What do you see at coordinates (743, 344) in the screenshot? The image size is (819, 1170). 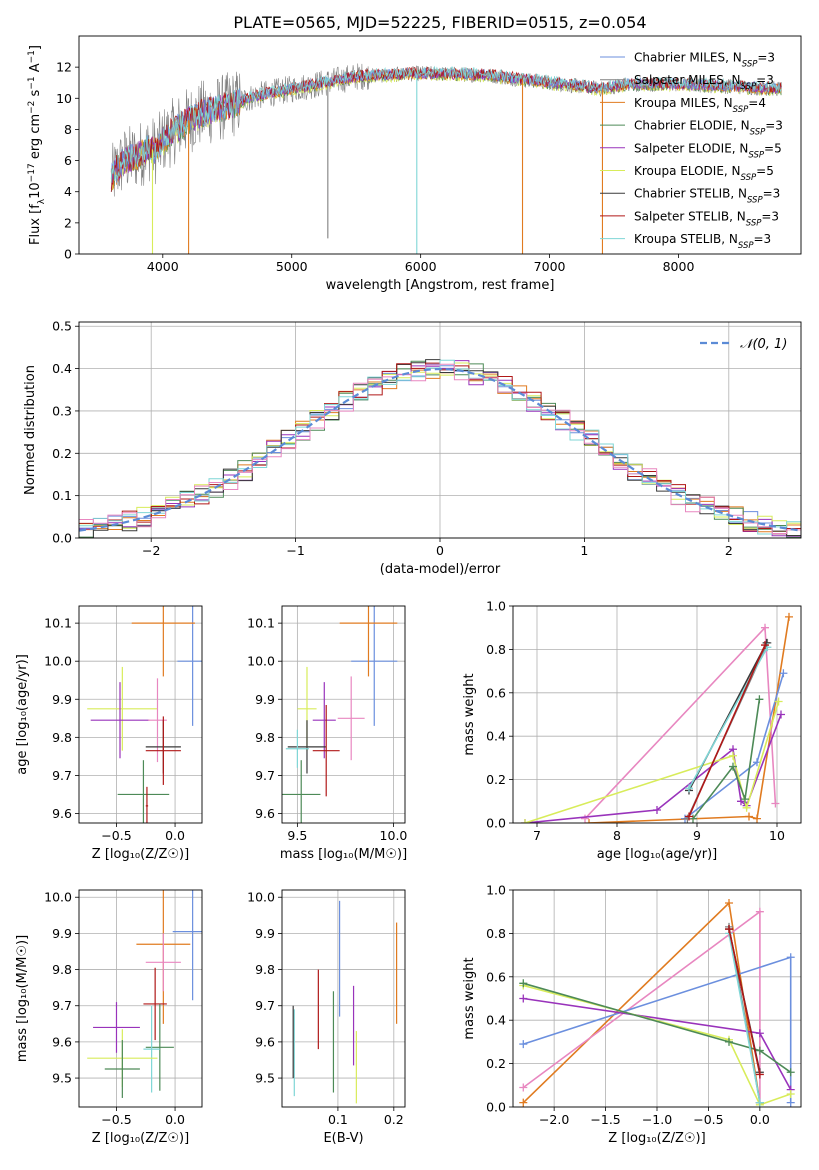 I see `residual-legend: 𝒩(0, 1)` at bounding box center [743, 344].